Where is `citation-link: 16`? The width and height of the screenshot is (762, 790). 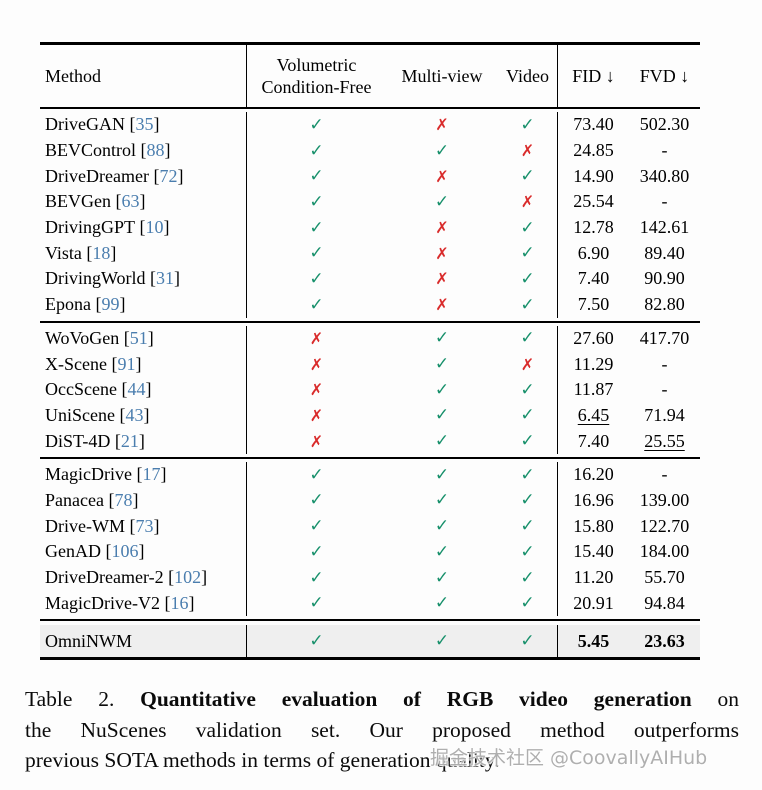 citation-link: 16 is located at coordinates (179, 602).